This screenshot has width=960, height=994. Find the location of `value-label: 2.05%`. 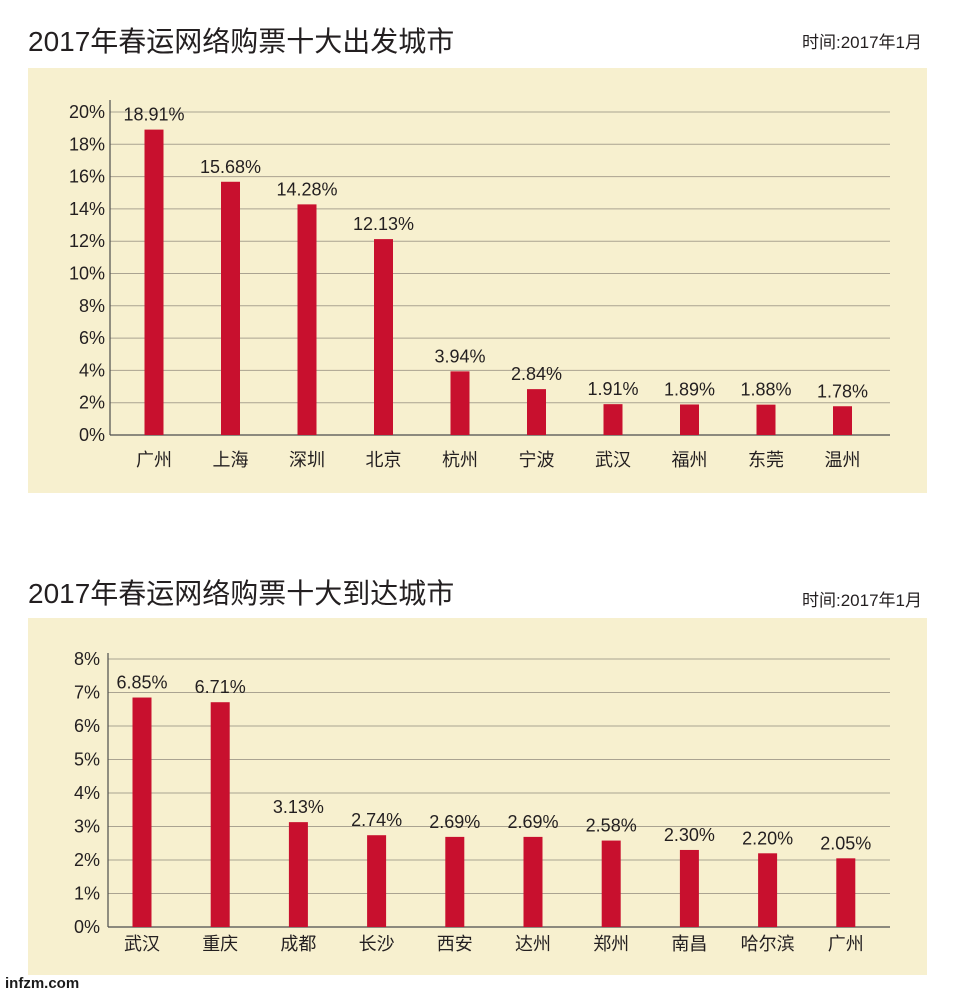

value-label: 2.05% is located at coordinates (845, 843).